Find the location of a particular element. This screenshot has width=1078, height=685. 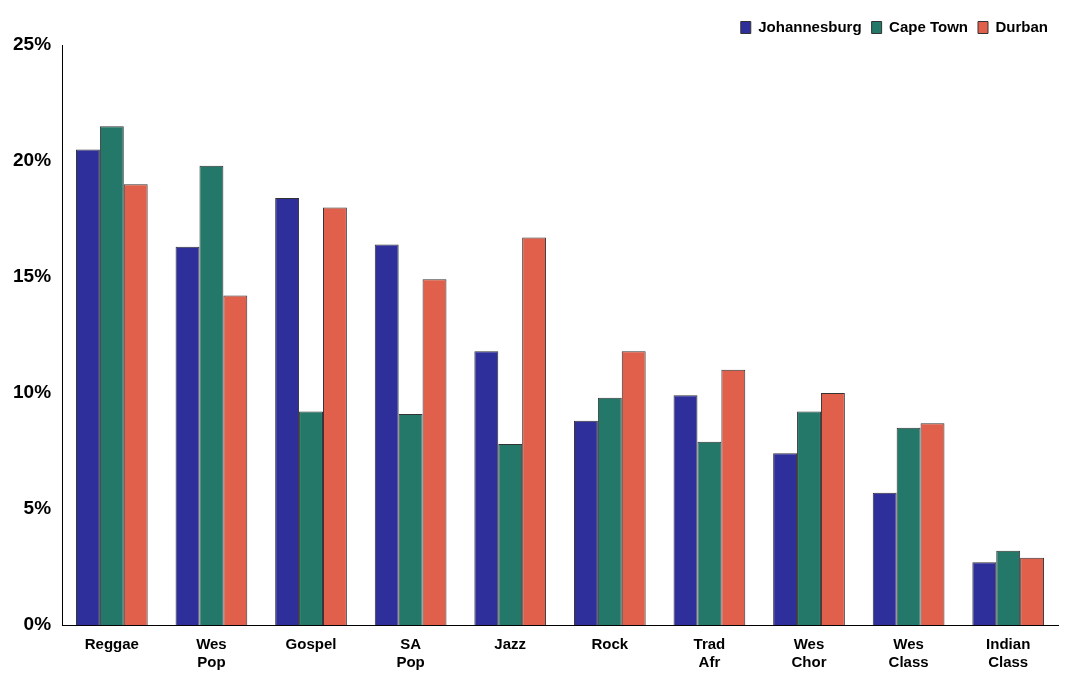

y-tick-label: 0% is located at coordinates (37, 624).